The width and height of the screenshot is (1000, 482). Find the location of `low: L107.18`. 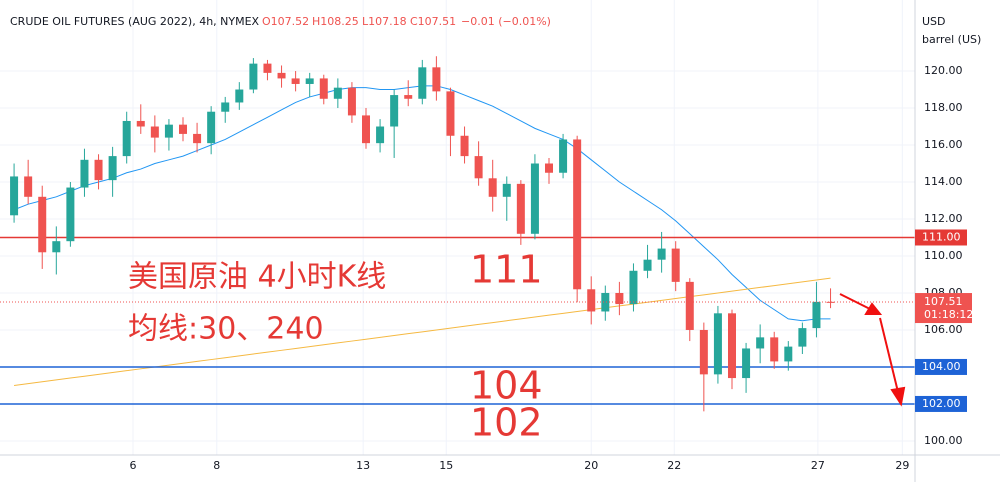

low: L107.18 is located at coordinates (384, 21).